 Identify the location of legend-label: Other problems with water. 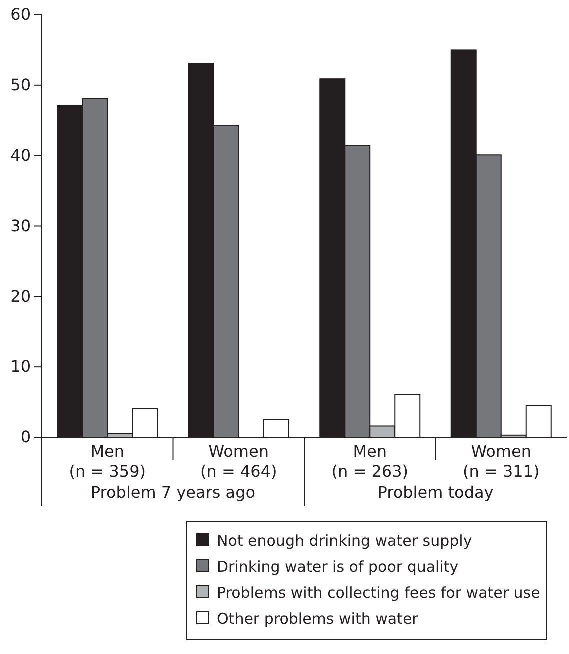
(318, 619).